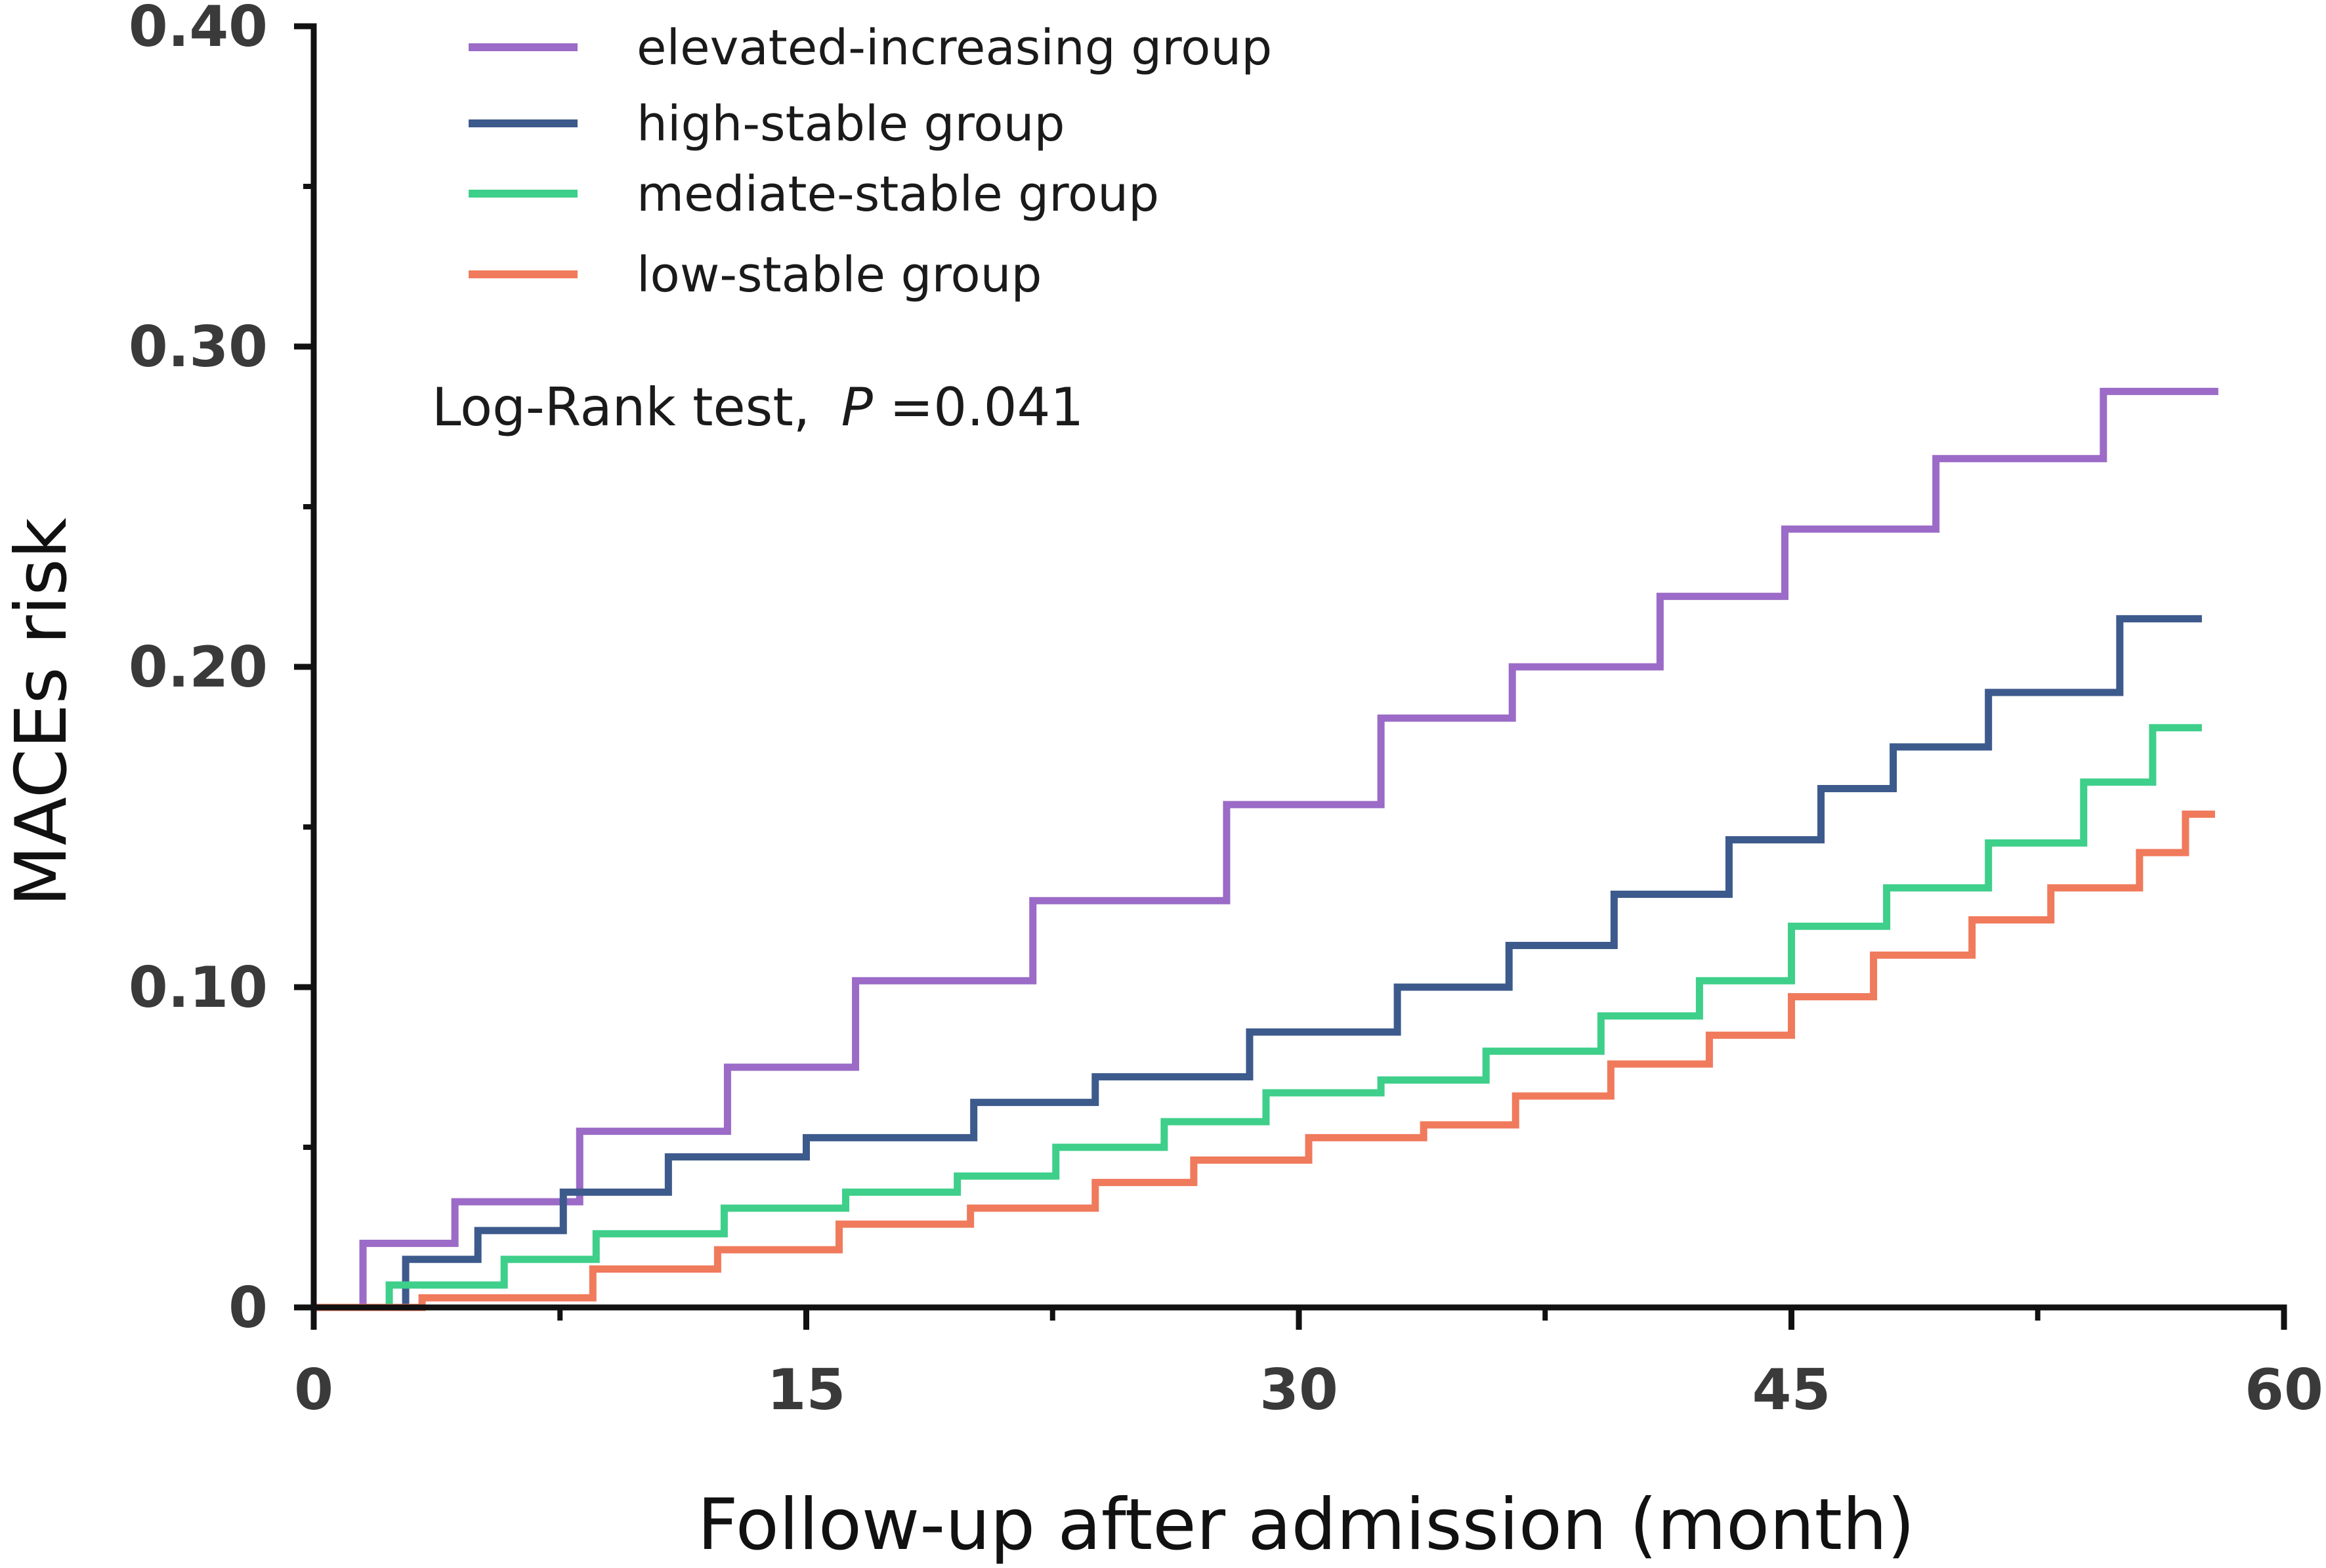 The width and height of the screenshot is (2326, 1568). What do you see at coordinates (986, 407) in the screenshot?
I see `p-value: =0.041` at bounding box center [986, 407].